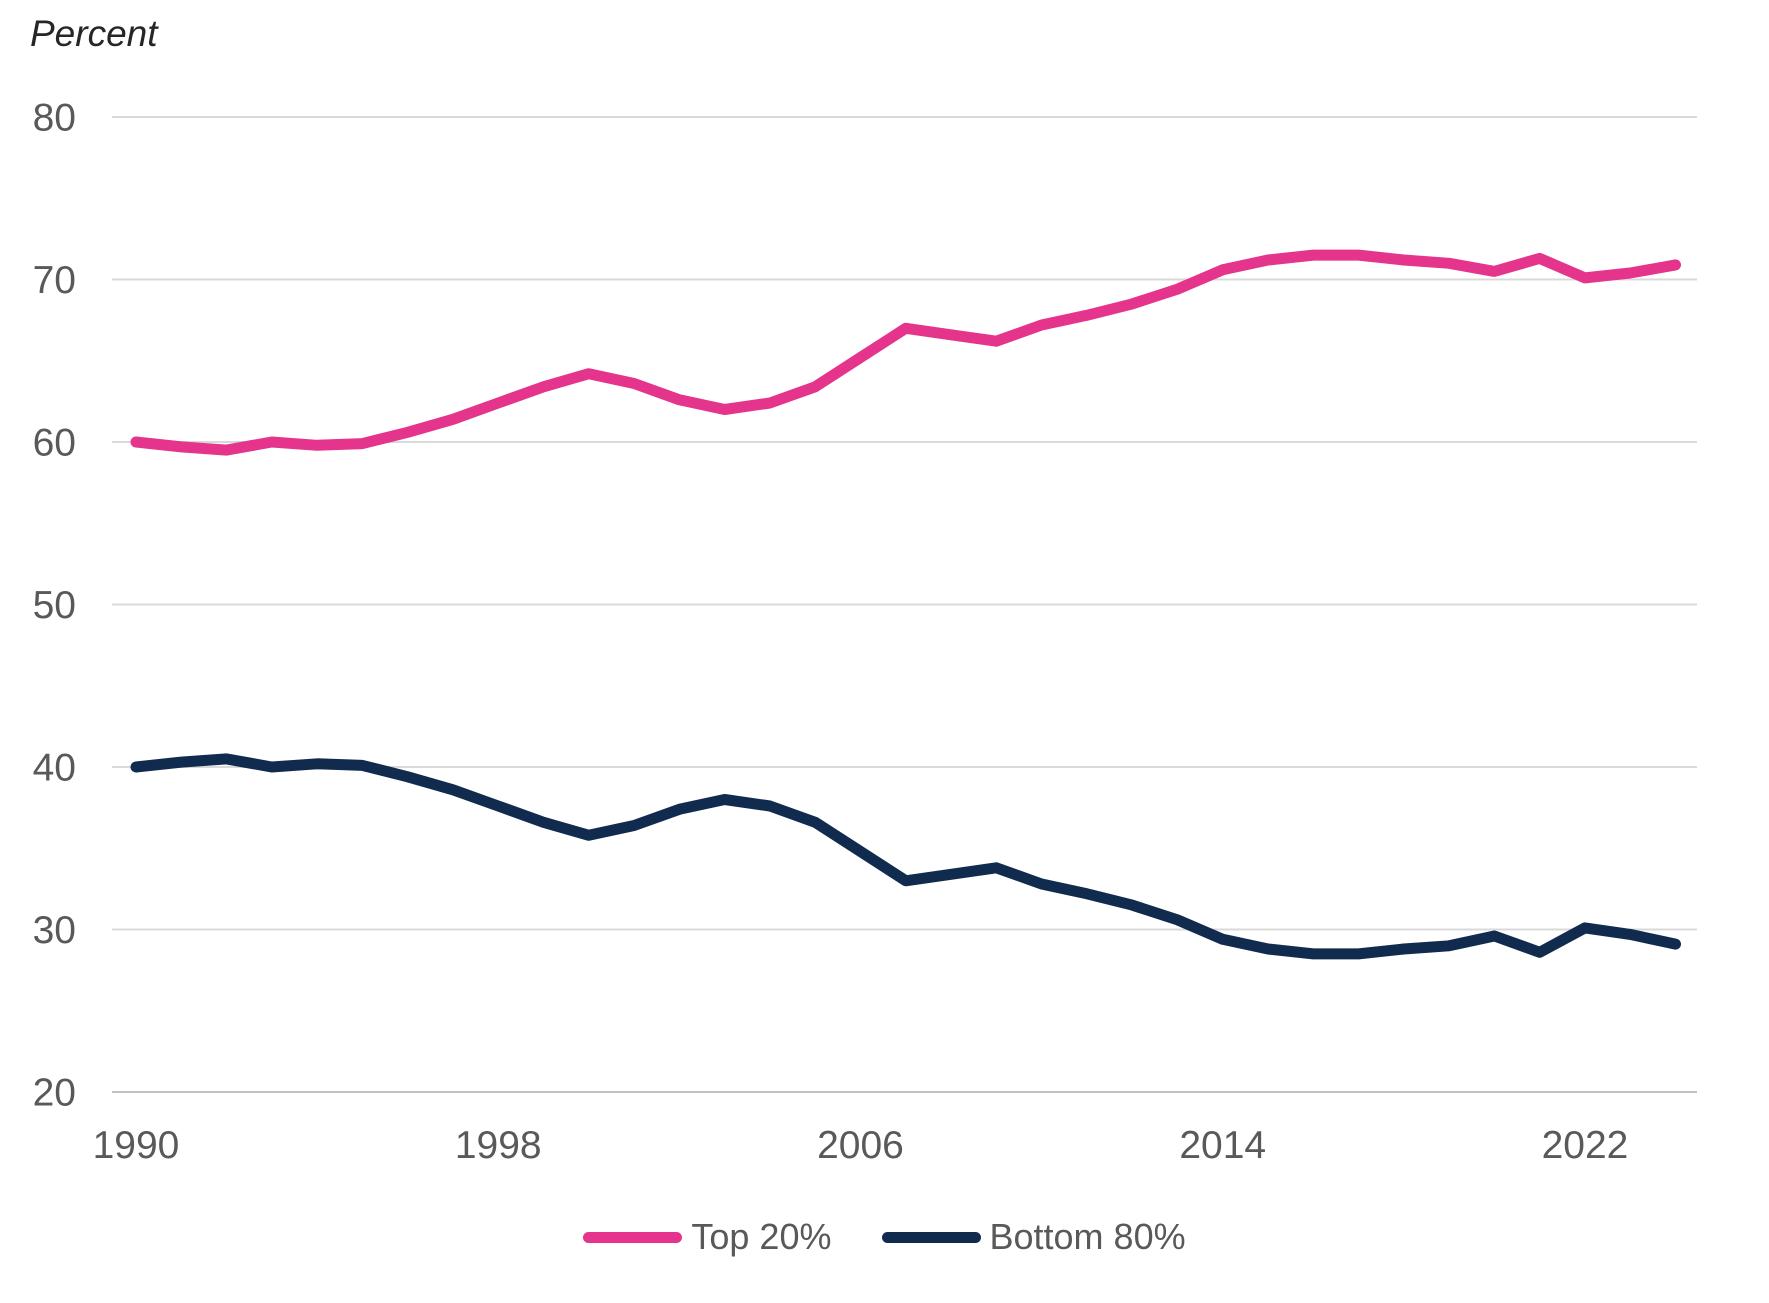 This screenshot has width=1769, height=1303. Describe the element at coordinates (54, 605) in the screenshot. I see `y-tick-label-50: 50` at that location.